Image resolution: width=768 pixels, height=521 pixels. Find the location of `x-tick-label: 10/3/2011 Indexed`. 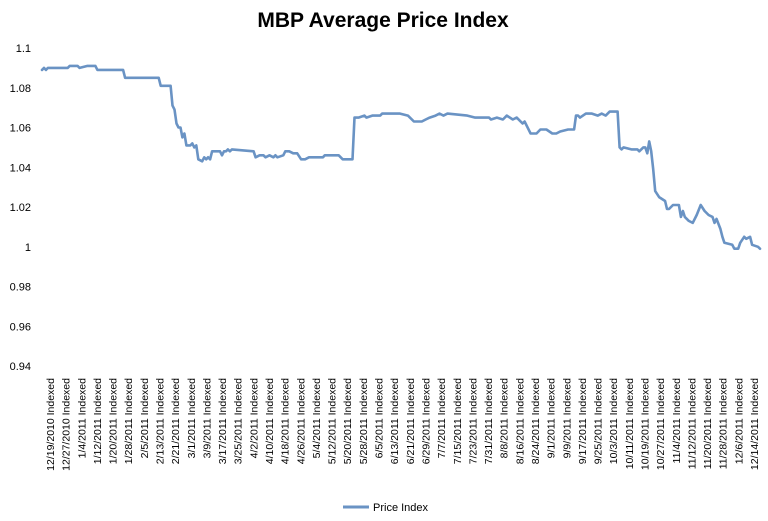

x-tick-label: 10/3/2011 Indexed is located at coordinates (614, 421).